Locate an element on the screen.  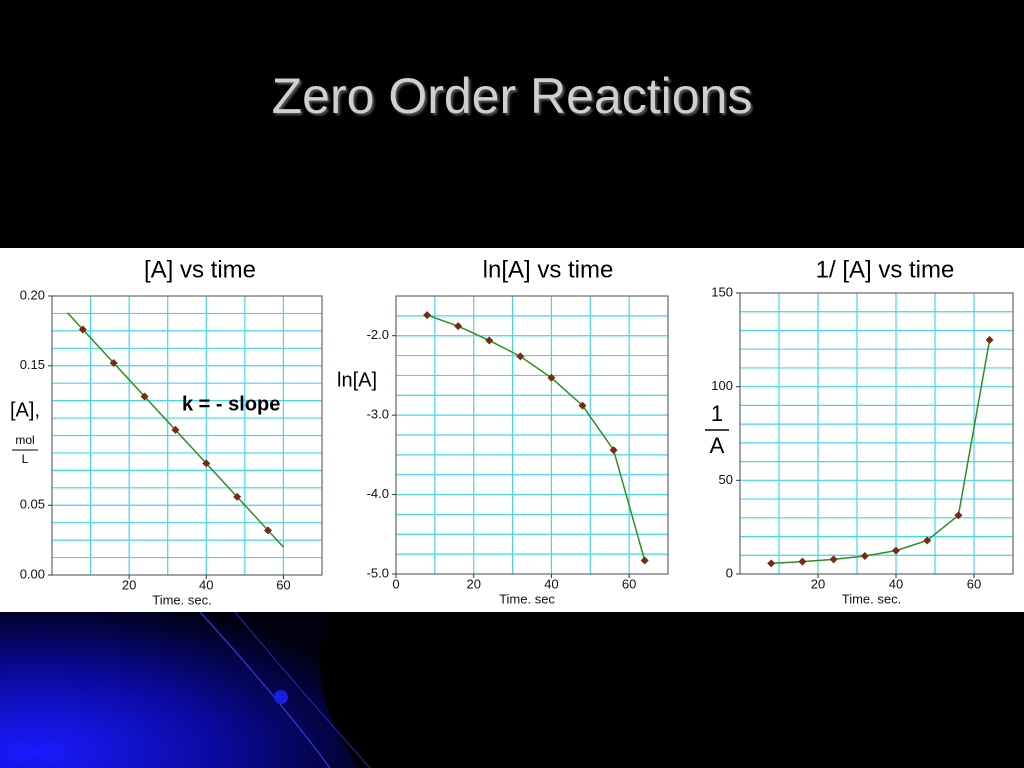
y-tick-label: 150 is located at coordinates (722, 291).